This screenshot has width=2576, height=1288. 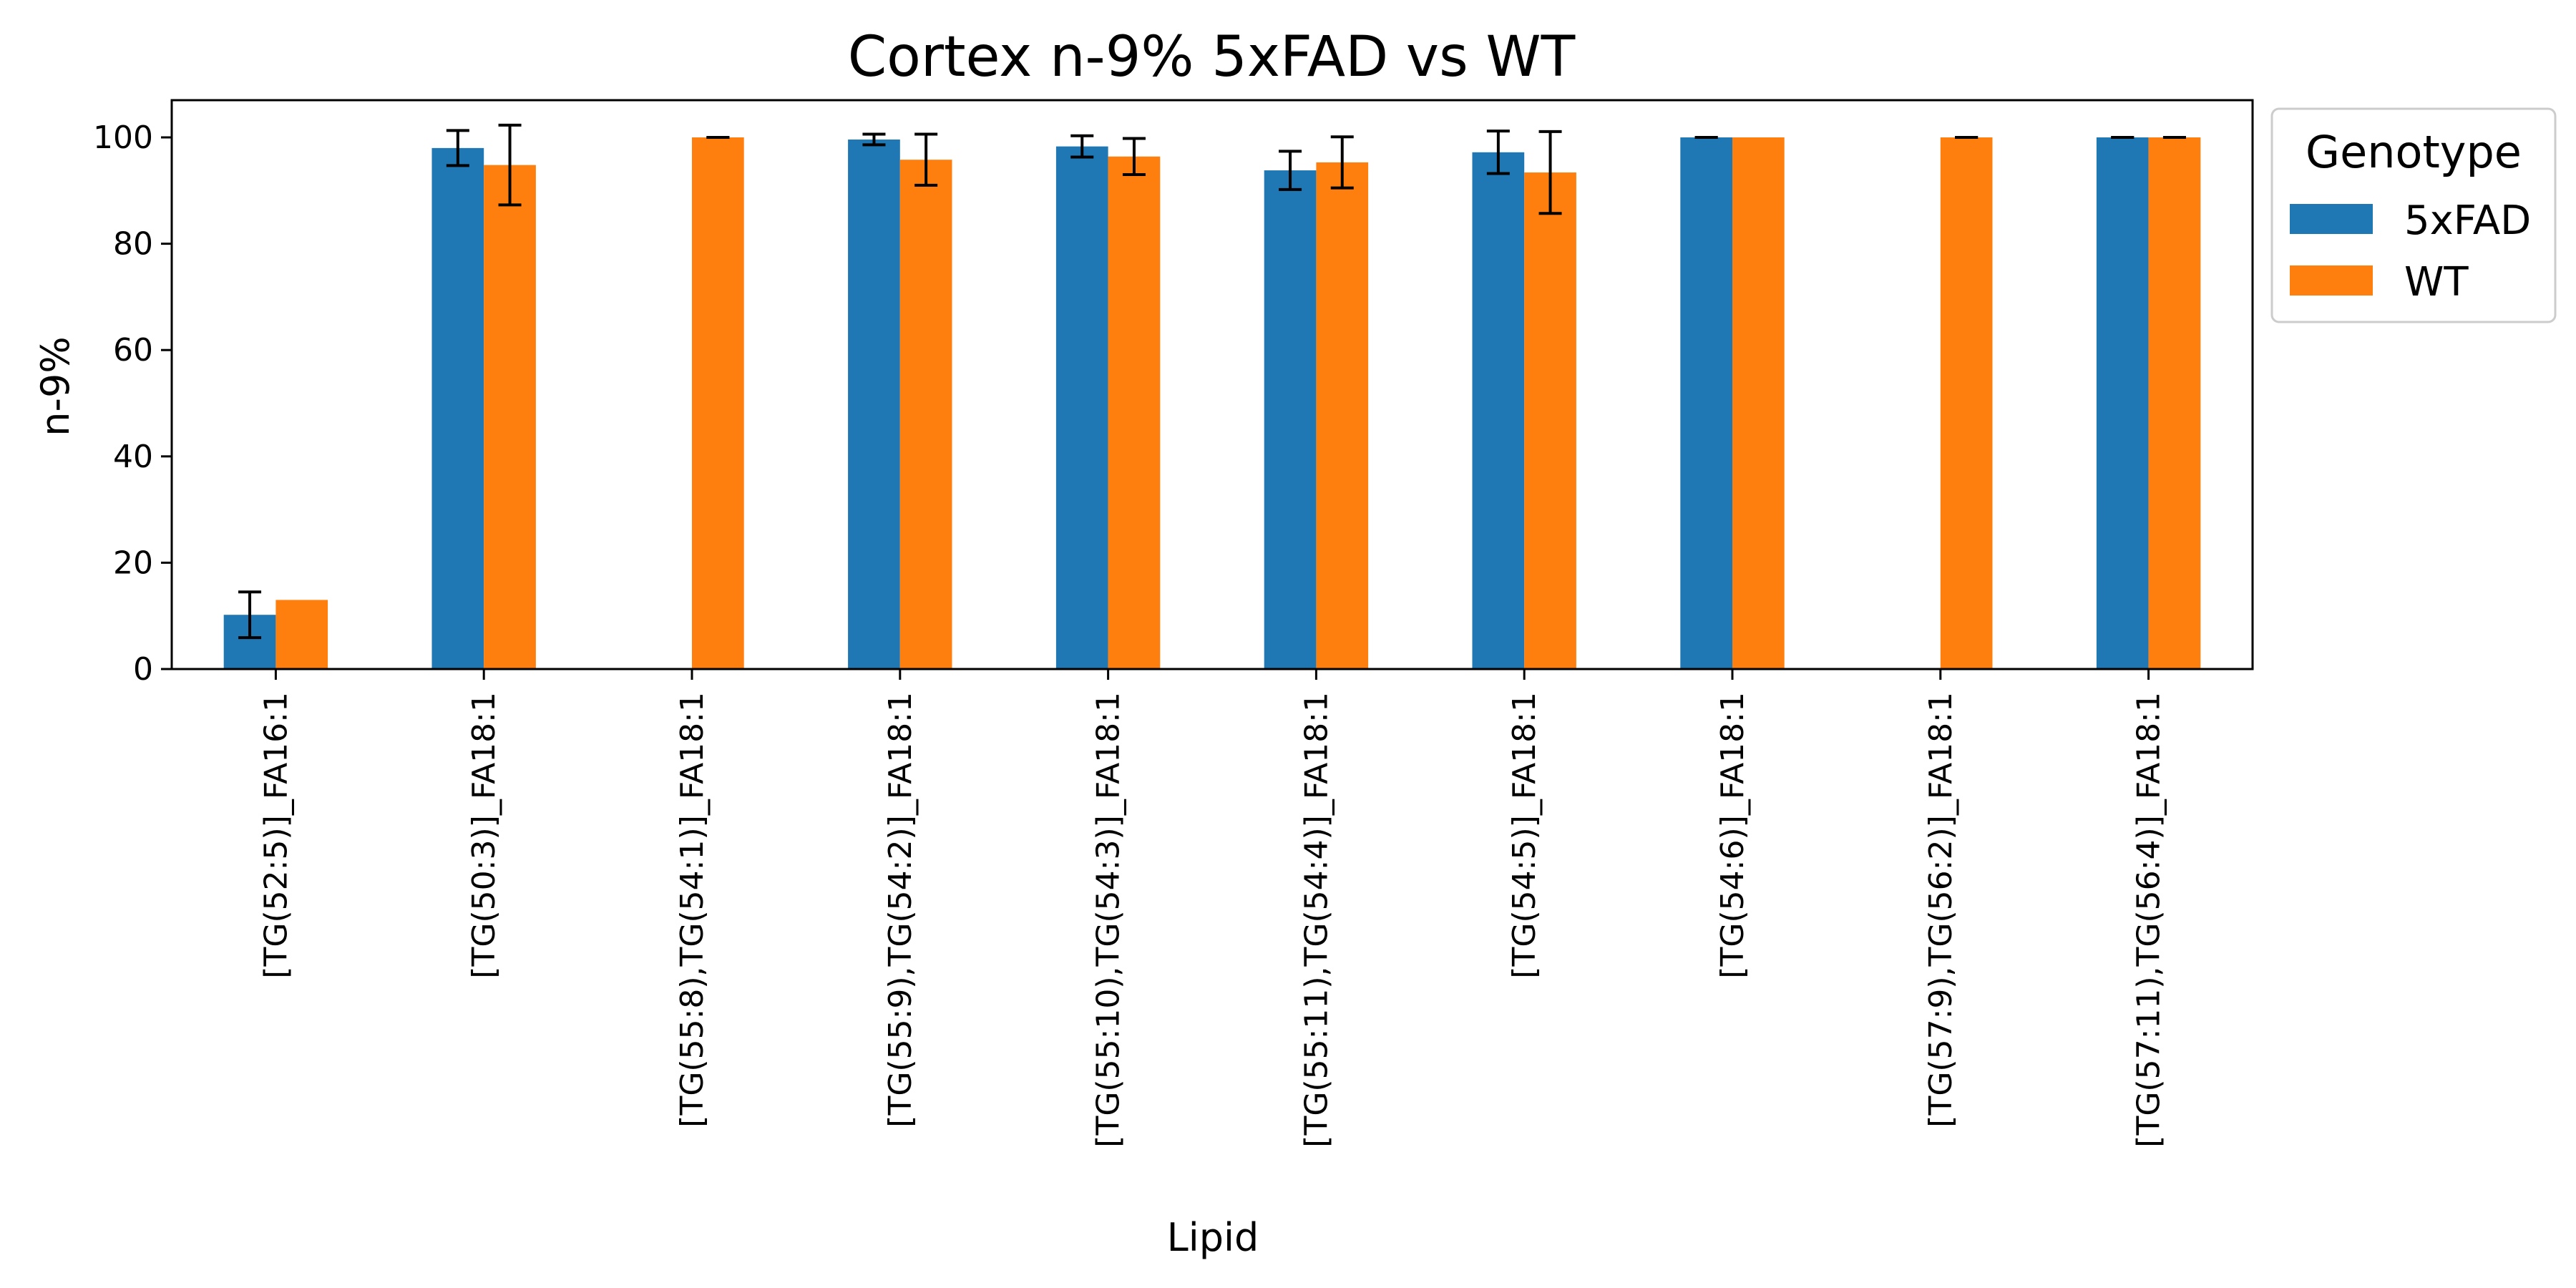 I want to click on y-tick-label-20: 20, so click(x=133, y=563).